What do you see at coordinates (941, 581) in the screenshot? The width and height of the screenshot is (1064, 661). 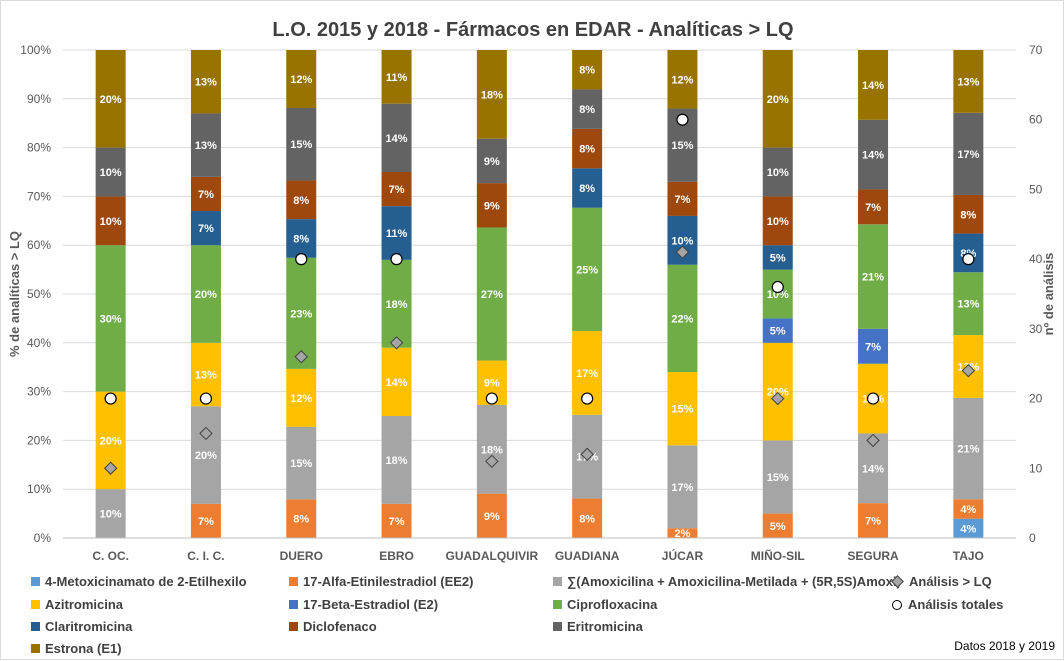 I see `legend-item: Análisis > LQ` at bounding box center [941, 581].